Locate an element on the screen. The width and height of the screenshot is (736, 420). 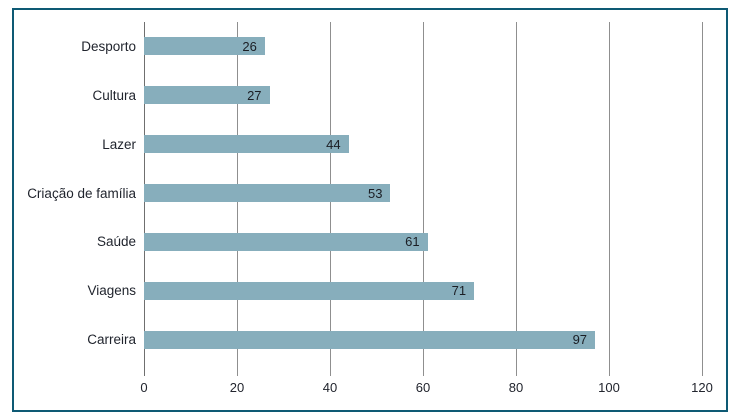
bar: 26 is located at coordinates (204, 46).